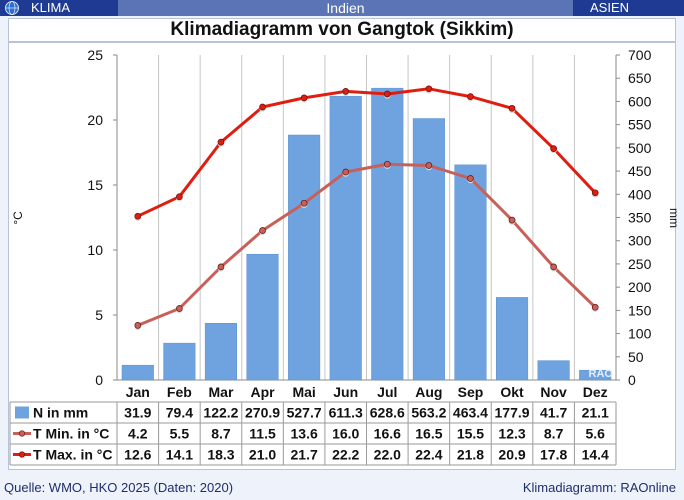  Describe the element at coordinates (220, 455) in the screenshot. I see `table-value: 18.3` at that location.